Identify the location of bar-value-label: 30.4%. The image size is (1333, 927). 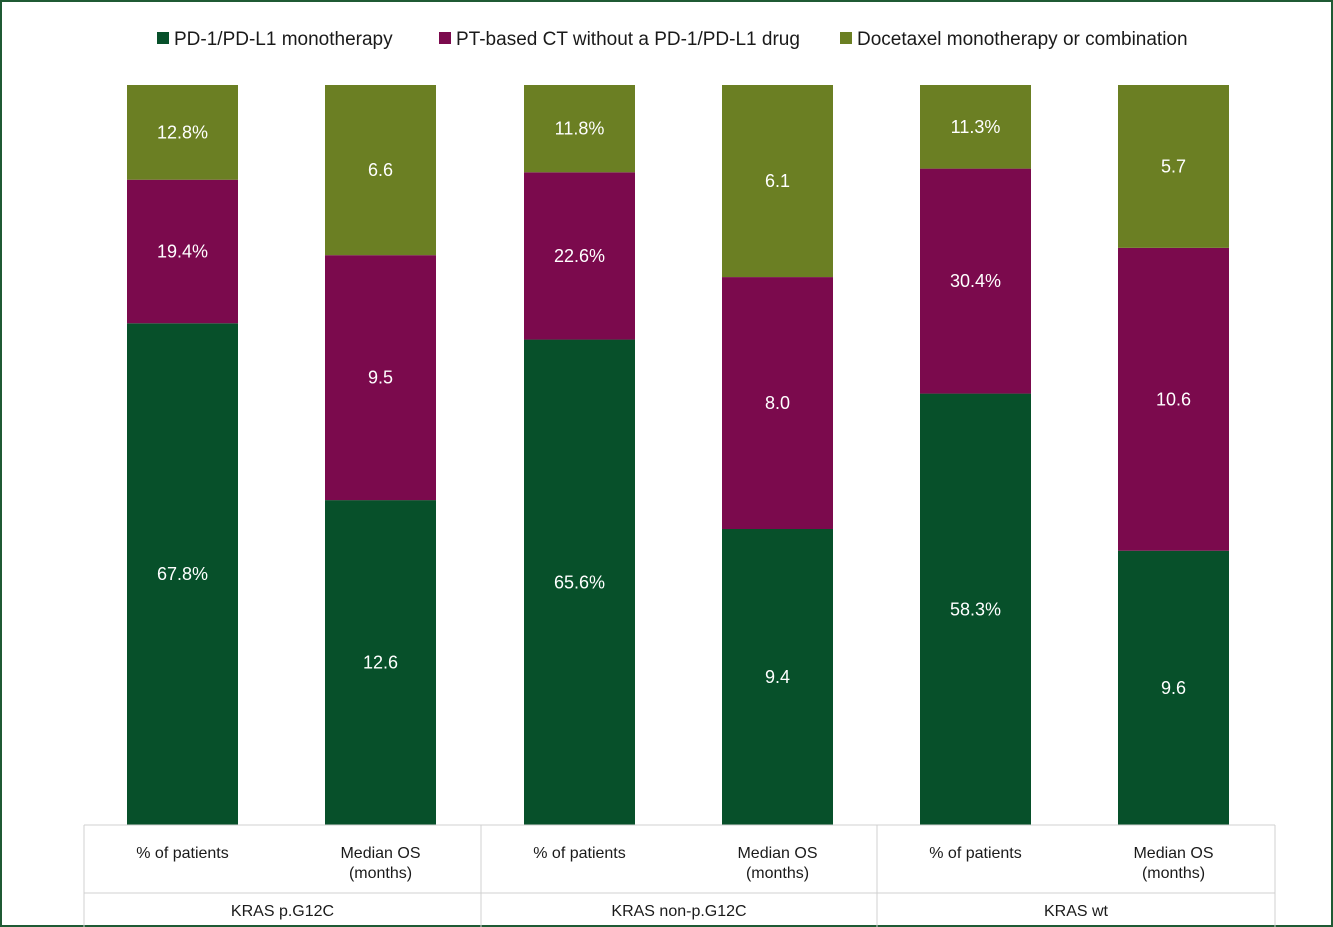
(975, 281).